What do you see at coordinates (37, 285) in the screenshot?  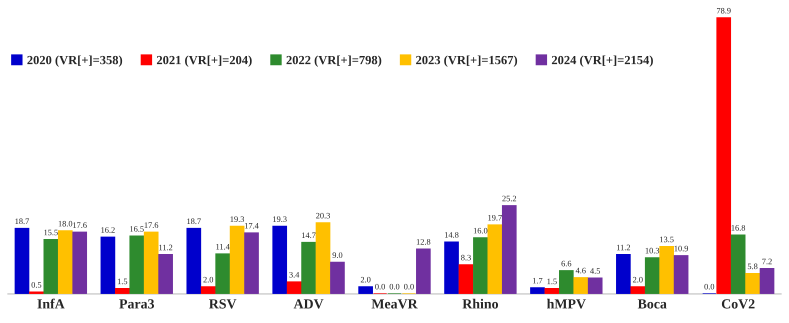 I see `data-label: 0.5` at bounding box center [37, 285].